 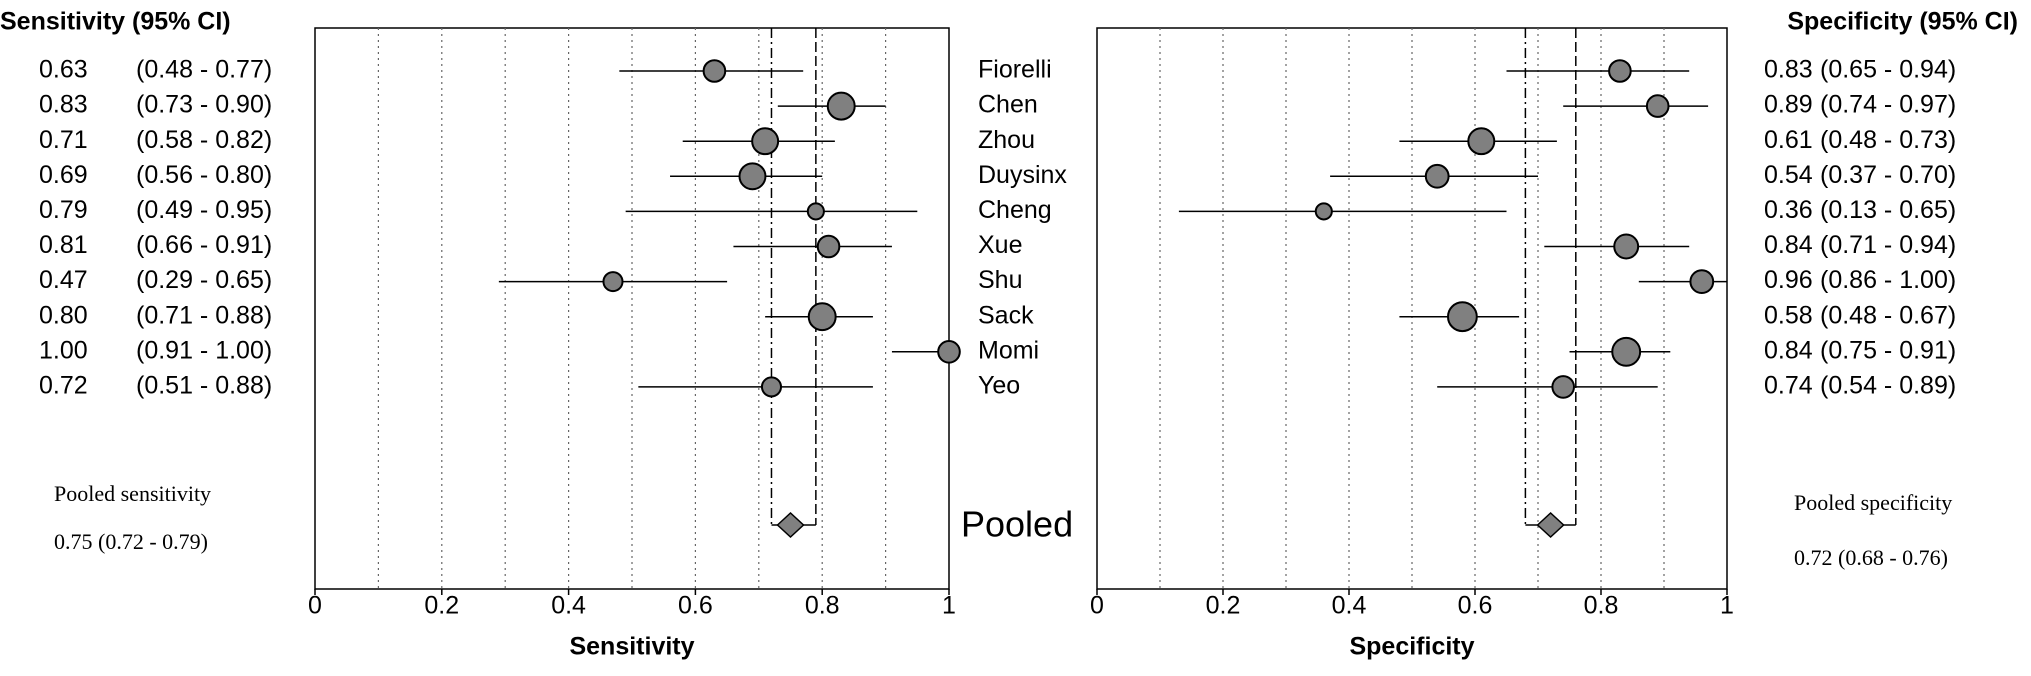 I want to click on estimate-label: 0.61, so click(x=1788, y=140).